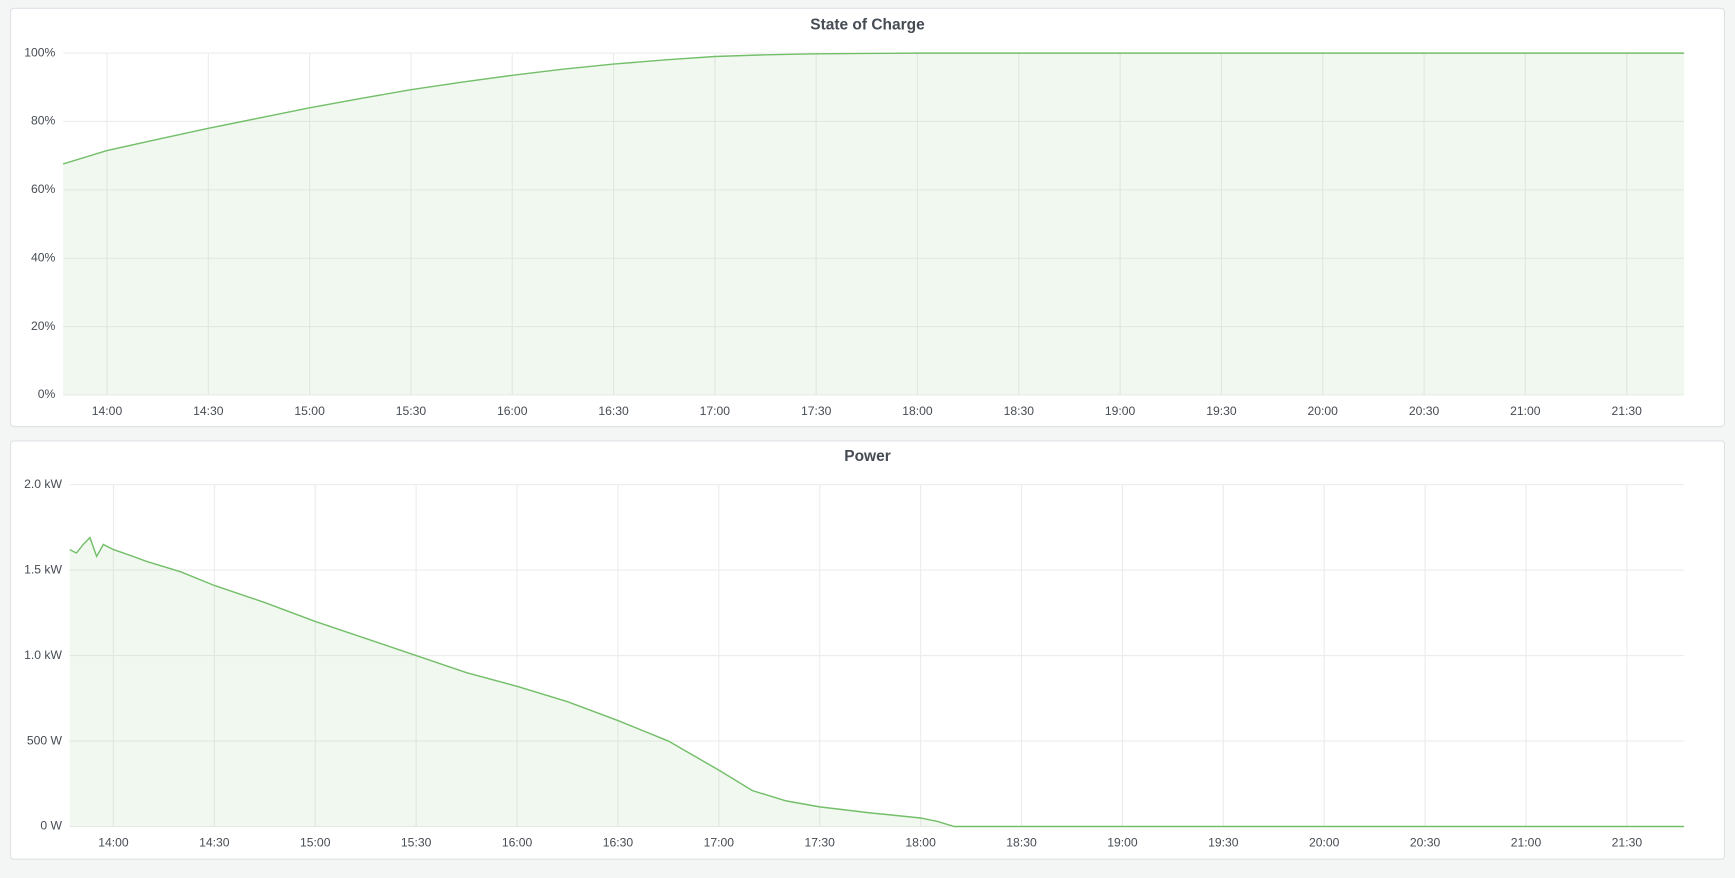 This screenshot has width=1735, height=878. Describe the element at coordinates (43, 655) in the screenshot. I see `y-tick-label: 1.0 kW` at that location.